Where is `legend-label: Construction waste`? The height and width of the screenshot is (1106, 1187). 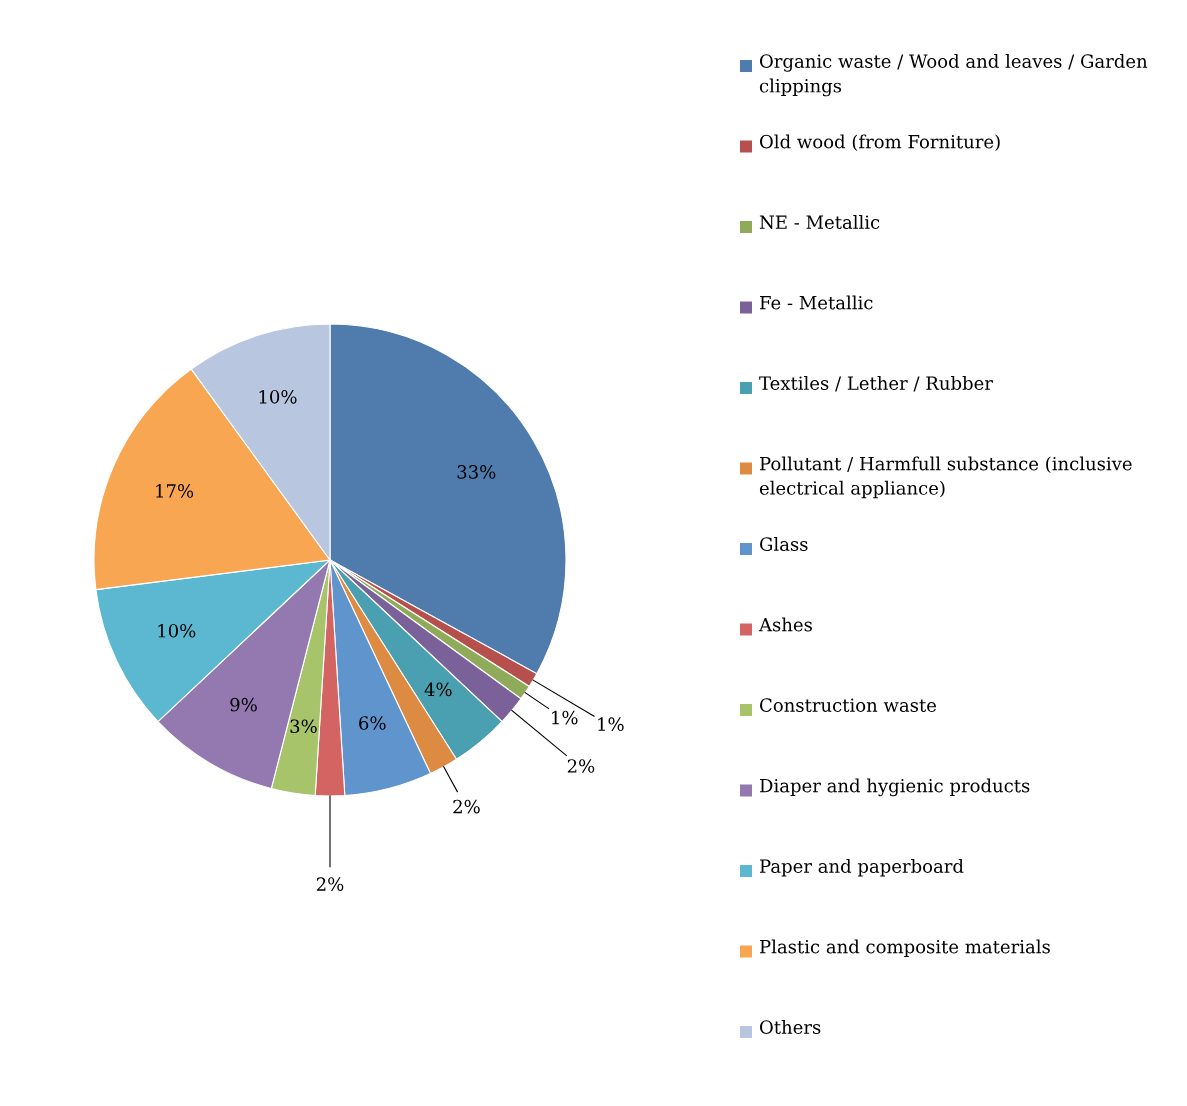
legend-label: Construction waste is located at coordinates (848, 705).